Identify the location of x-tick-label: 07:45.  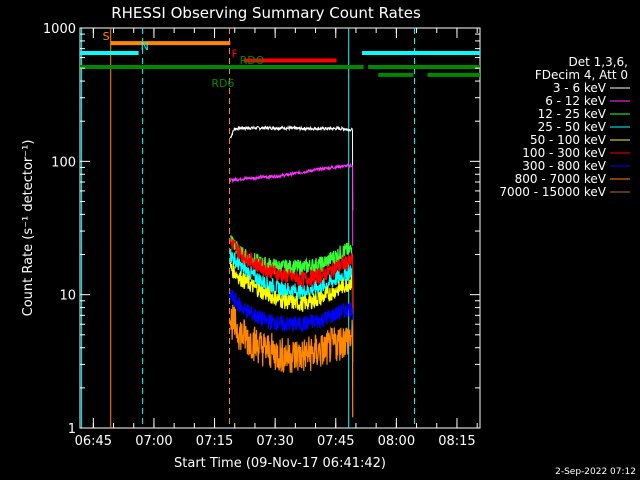
(335, 441).